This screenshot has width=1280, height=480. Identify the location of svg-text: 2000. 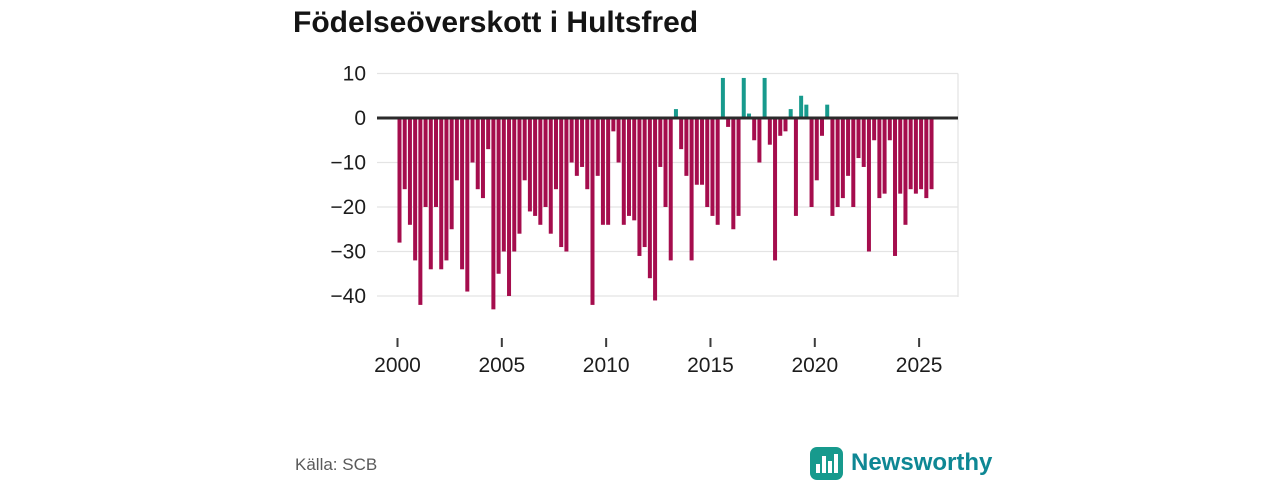
(397, 365).